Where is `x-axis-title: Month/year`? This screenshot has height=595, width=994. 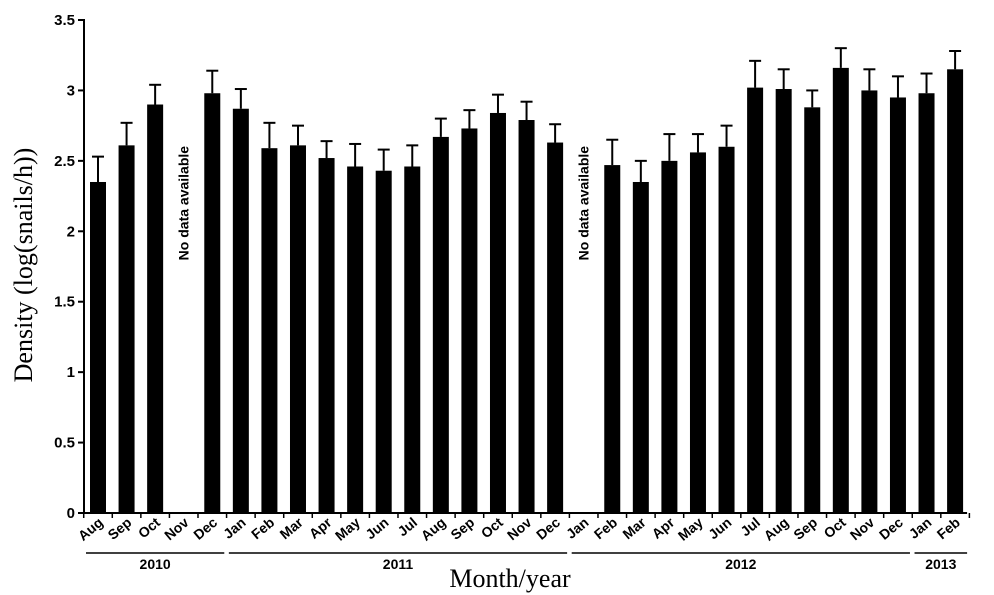
x-axis-title: Month/year is located at coordinates (510, 578).